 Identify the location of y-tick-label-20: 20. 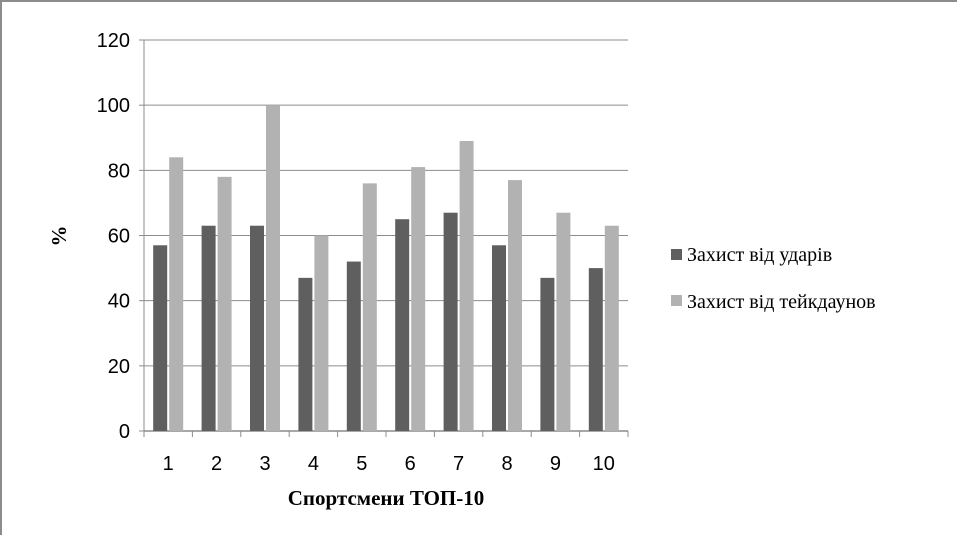
(119, 367).